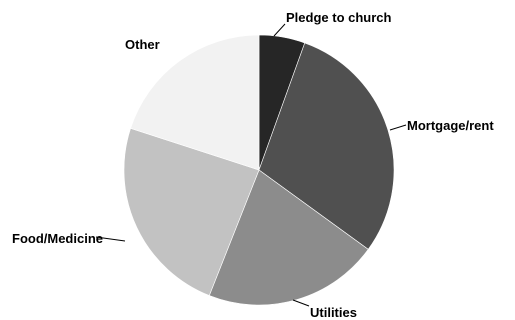 The height and width of the screenshot is (320, 515). Describe the element at coordinates (301, 303) in the screenshot. I see `leader-line-utilities` at that location.